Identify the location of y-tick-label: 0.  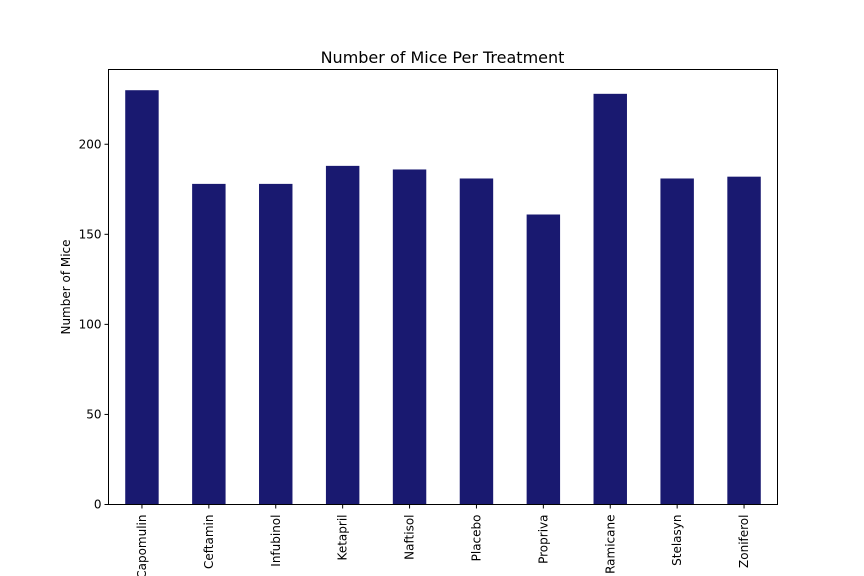
(98, 505).